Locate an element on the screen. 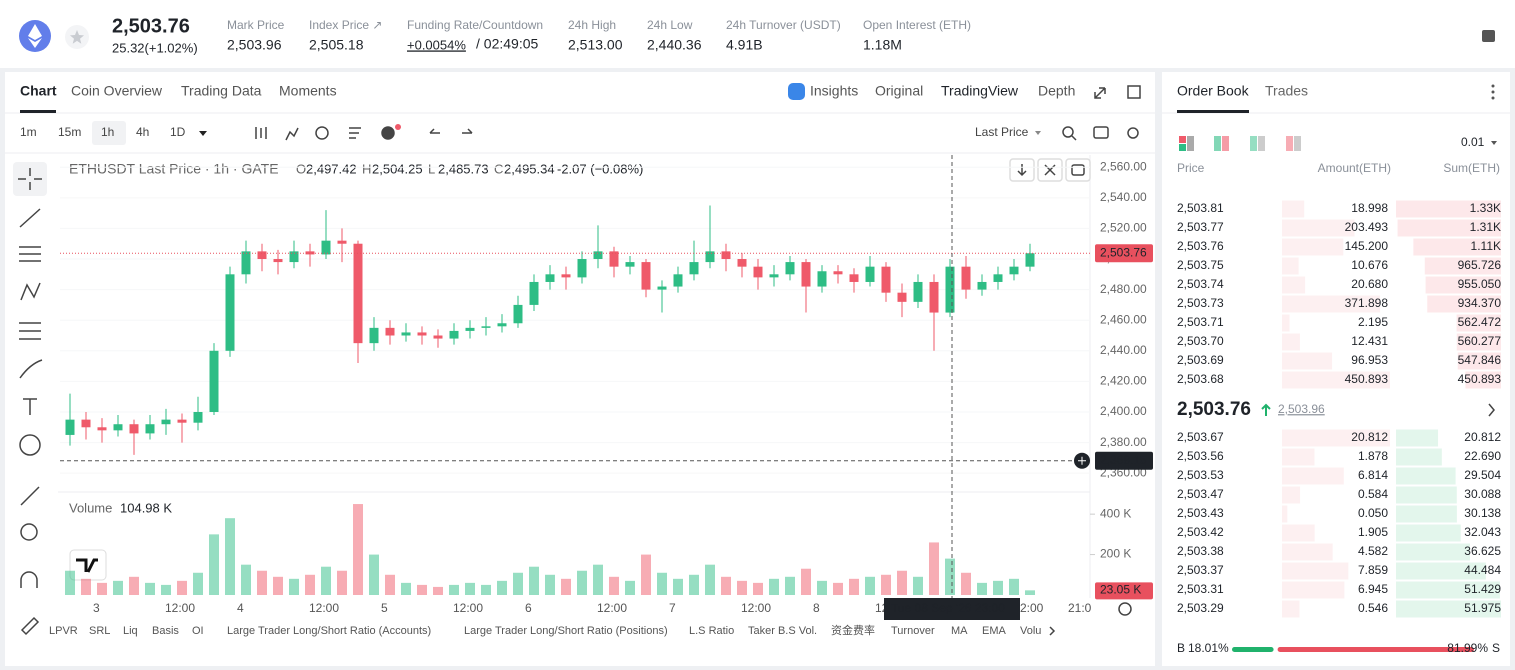 The width and height of the screenshot is (1515, 670). indicator: MA is located at coordinates (959, 631).